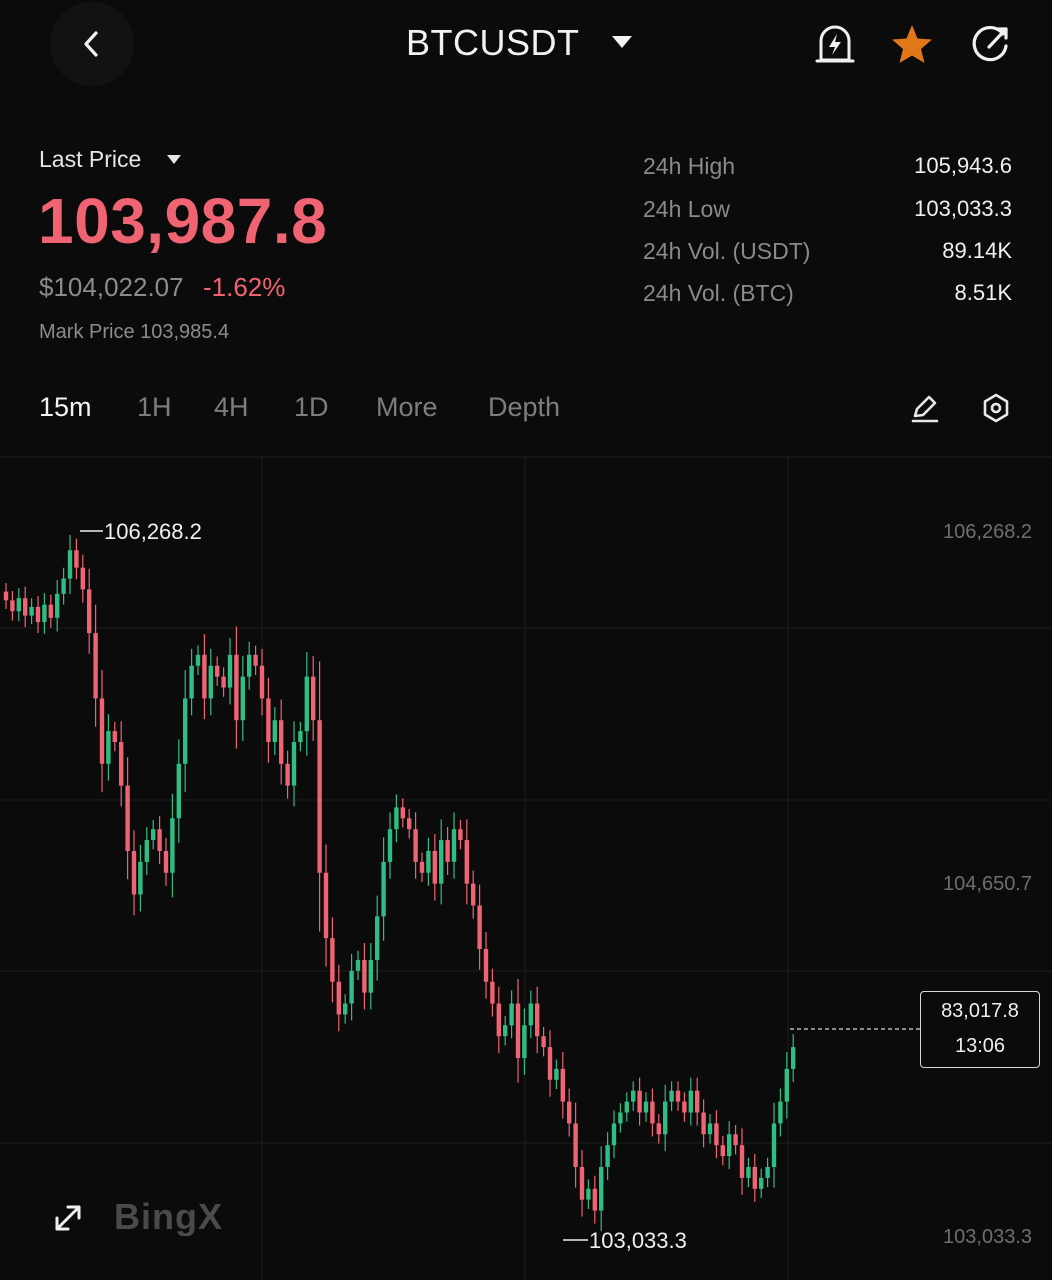 The height and width of the screenshot is (1280, 1052). What do you see at coordinates (168, 1216) in the screenshot?
I see `svg-text: BingX` at bounding box center [168, 1216].